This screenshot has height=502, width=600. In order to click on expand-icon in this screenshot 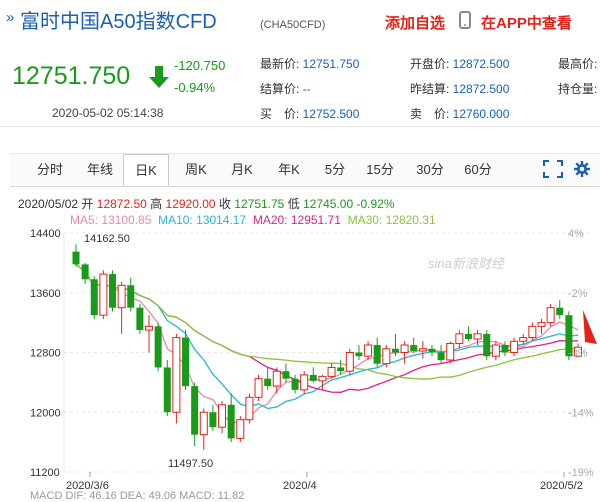, I will do `click(553, 169)`.